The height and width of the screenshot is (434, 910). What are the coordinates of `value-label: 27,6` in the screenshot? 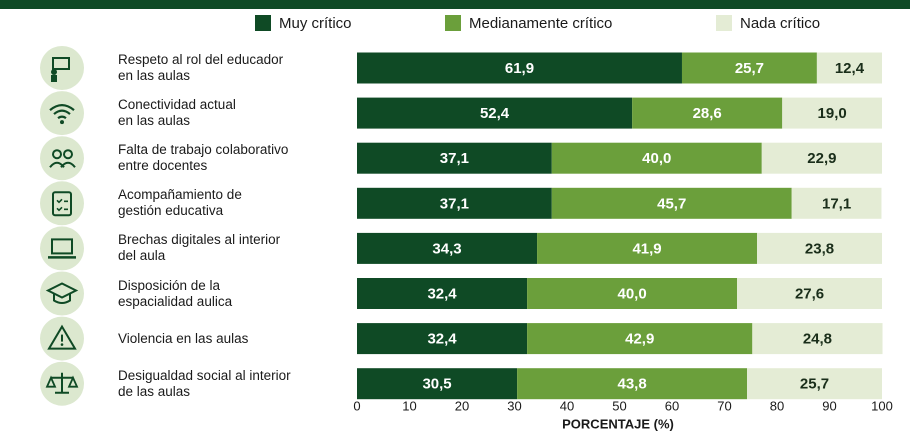 It's located at (809, 293).